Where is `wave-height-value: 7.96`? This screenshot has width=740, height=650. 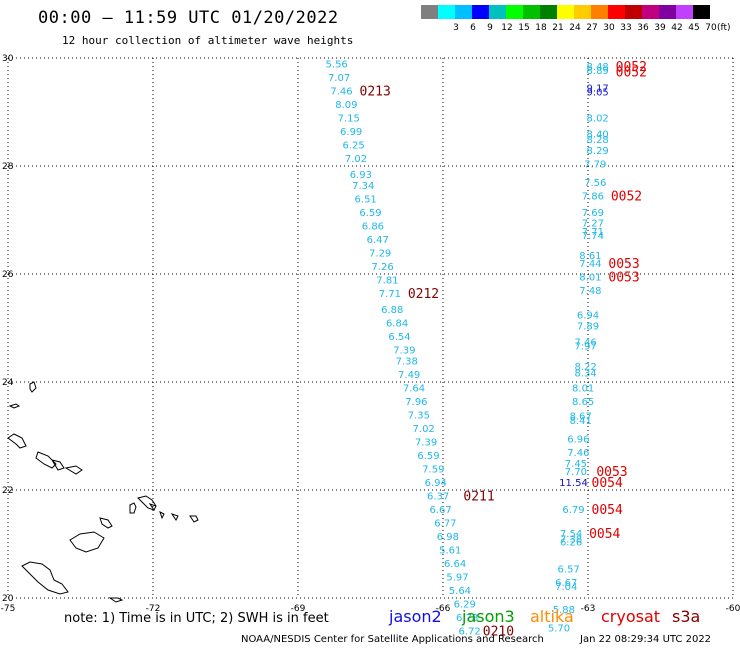 wave-height-value: 7.96 is located at coordinates (416, 402).